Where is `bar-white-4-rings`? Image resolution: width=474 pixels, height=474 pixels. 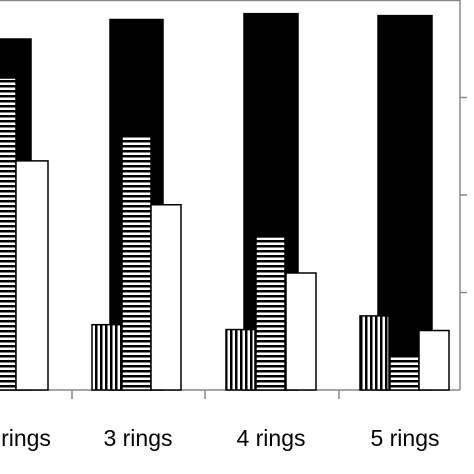 bar-white-4-rings is located at coordinates (301, 331).